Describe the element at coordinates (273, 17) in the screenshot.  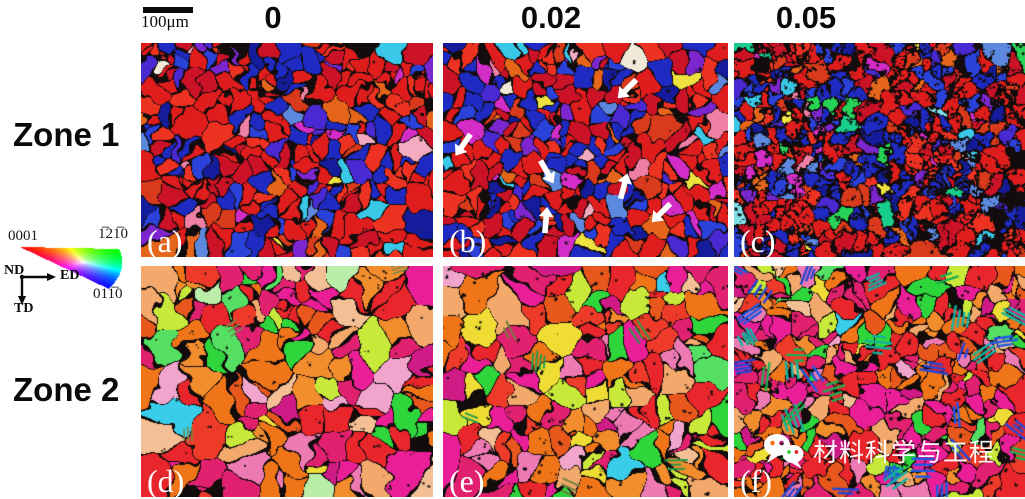
I see `column-header-strain-0: 0` at that location.